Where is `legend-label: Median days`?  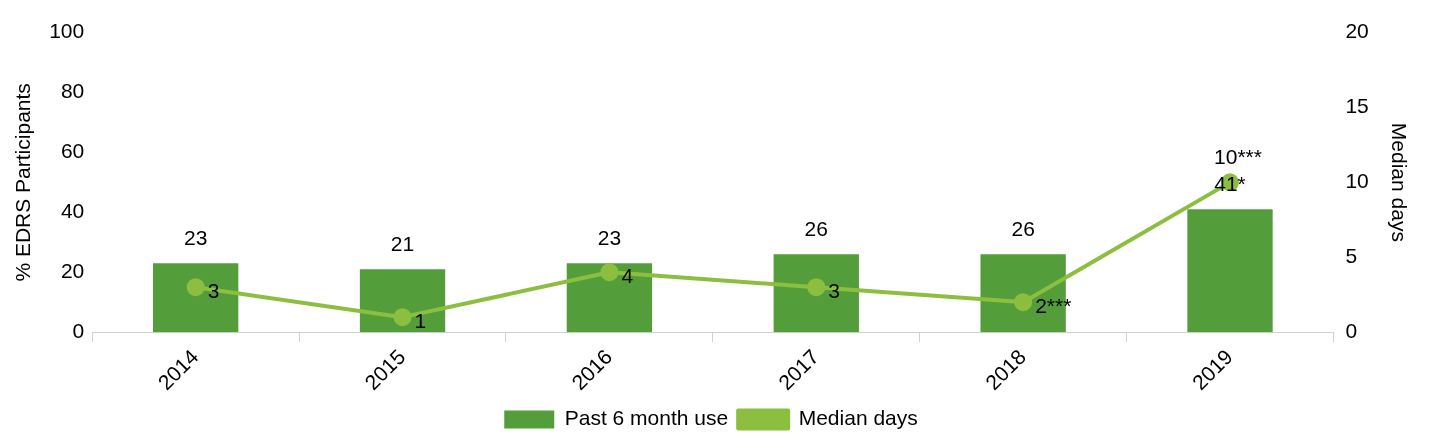
legend-label: Median days is located at coordinates (858, 418).